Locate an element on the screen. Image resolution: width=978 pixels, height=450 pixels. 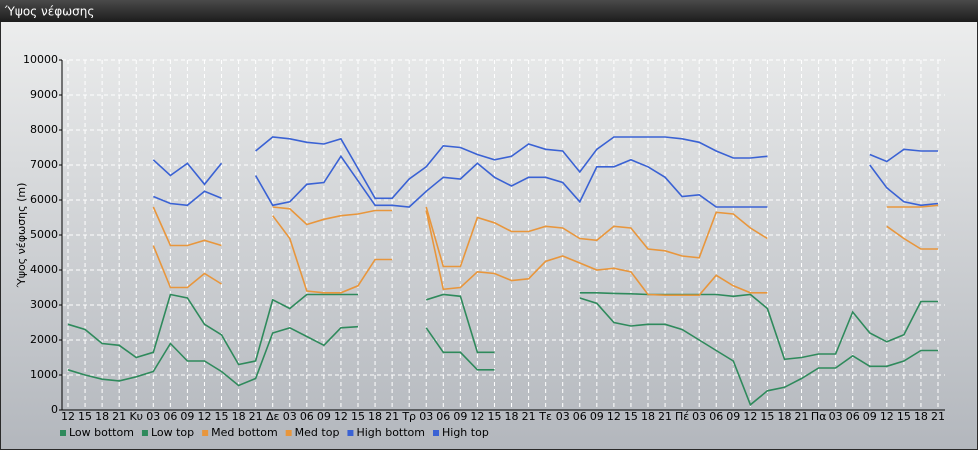
x-tick-label: Τε is located at coordinates (545, 416).